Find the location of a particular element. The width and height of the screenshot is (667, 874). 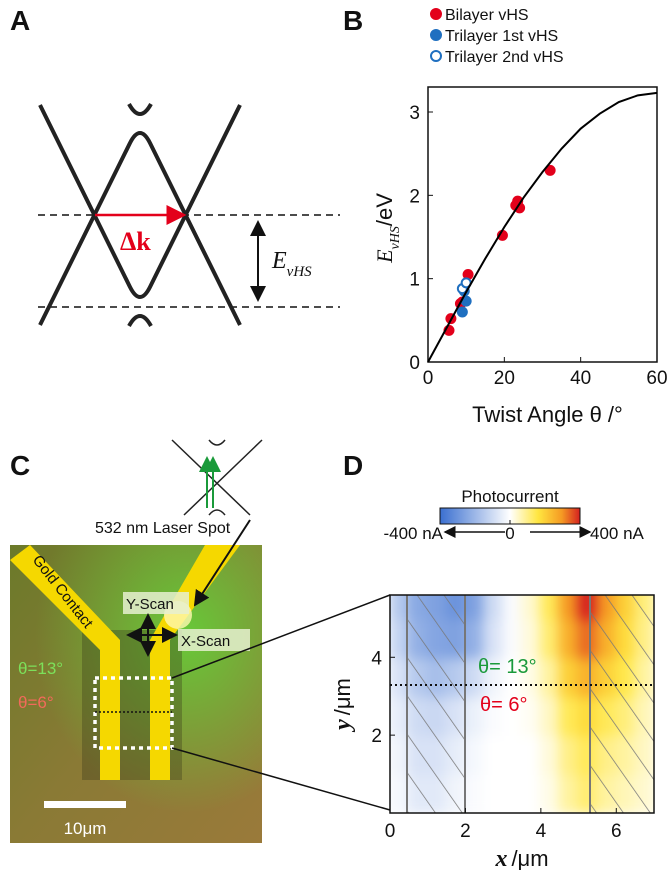

x-tick-label: 20 is located at coordinates (504, 378).